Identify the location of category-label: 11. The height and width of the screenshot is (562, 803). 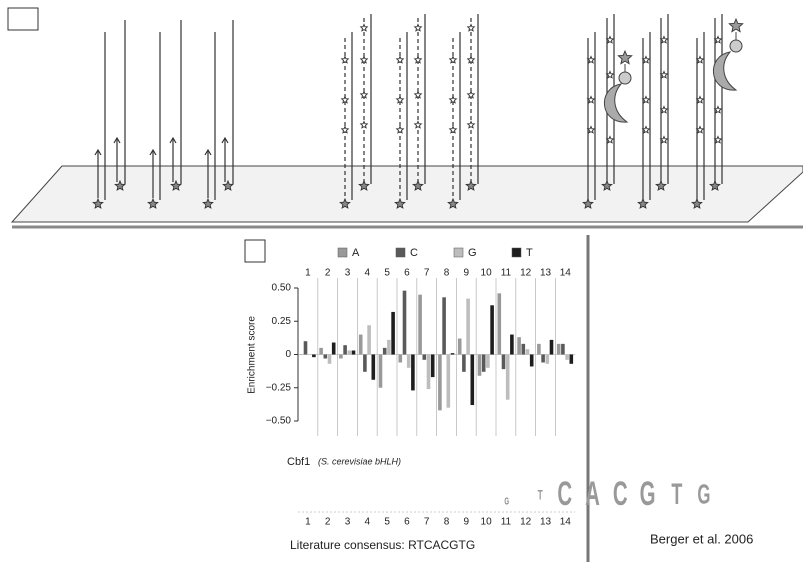
(506, 273).